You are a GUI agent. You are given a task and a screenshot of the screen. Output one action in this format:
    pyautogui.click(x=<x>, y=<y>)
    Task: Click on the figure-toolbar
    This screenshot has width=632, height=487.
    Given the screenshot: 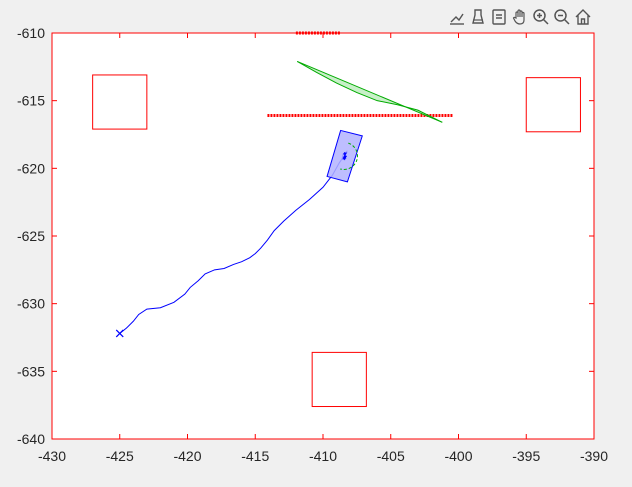 What is the action you would take?
    pyautogui.click(x=519, y=17)
    